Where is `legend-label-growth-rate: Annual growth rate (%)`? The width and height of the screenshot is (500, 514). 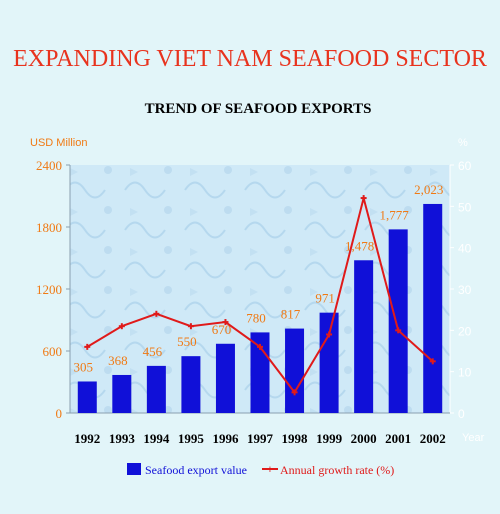
legend-label-growth-rate: Annual growth rate (%) is located at coordinates (337, 470).